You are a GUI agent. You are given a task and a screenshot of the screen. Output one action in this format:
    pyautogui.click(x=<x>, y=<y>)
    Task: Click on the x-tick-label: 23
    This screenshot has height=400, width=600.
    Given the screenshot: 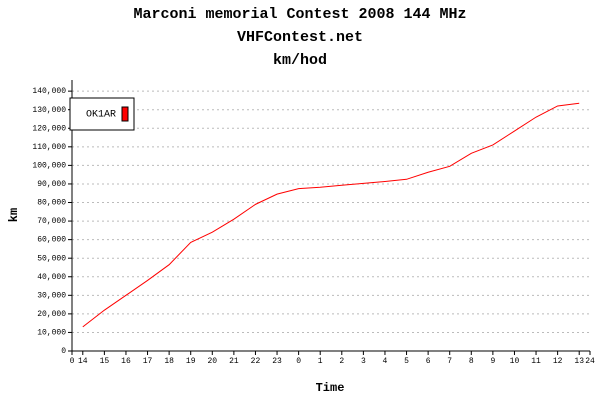 What is the action you would take?
    pyautogui.click(x=277, y=361)
    